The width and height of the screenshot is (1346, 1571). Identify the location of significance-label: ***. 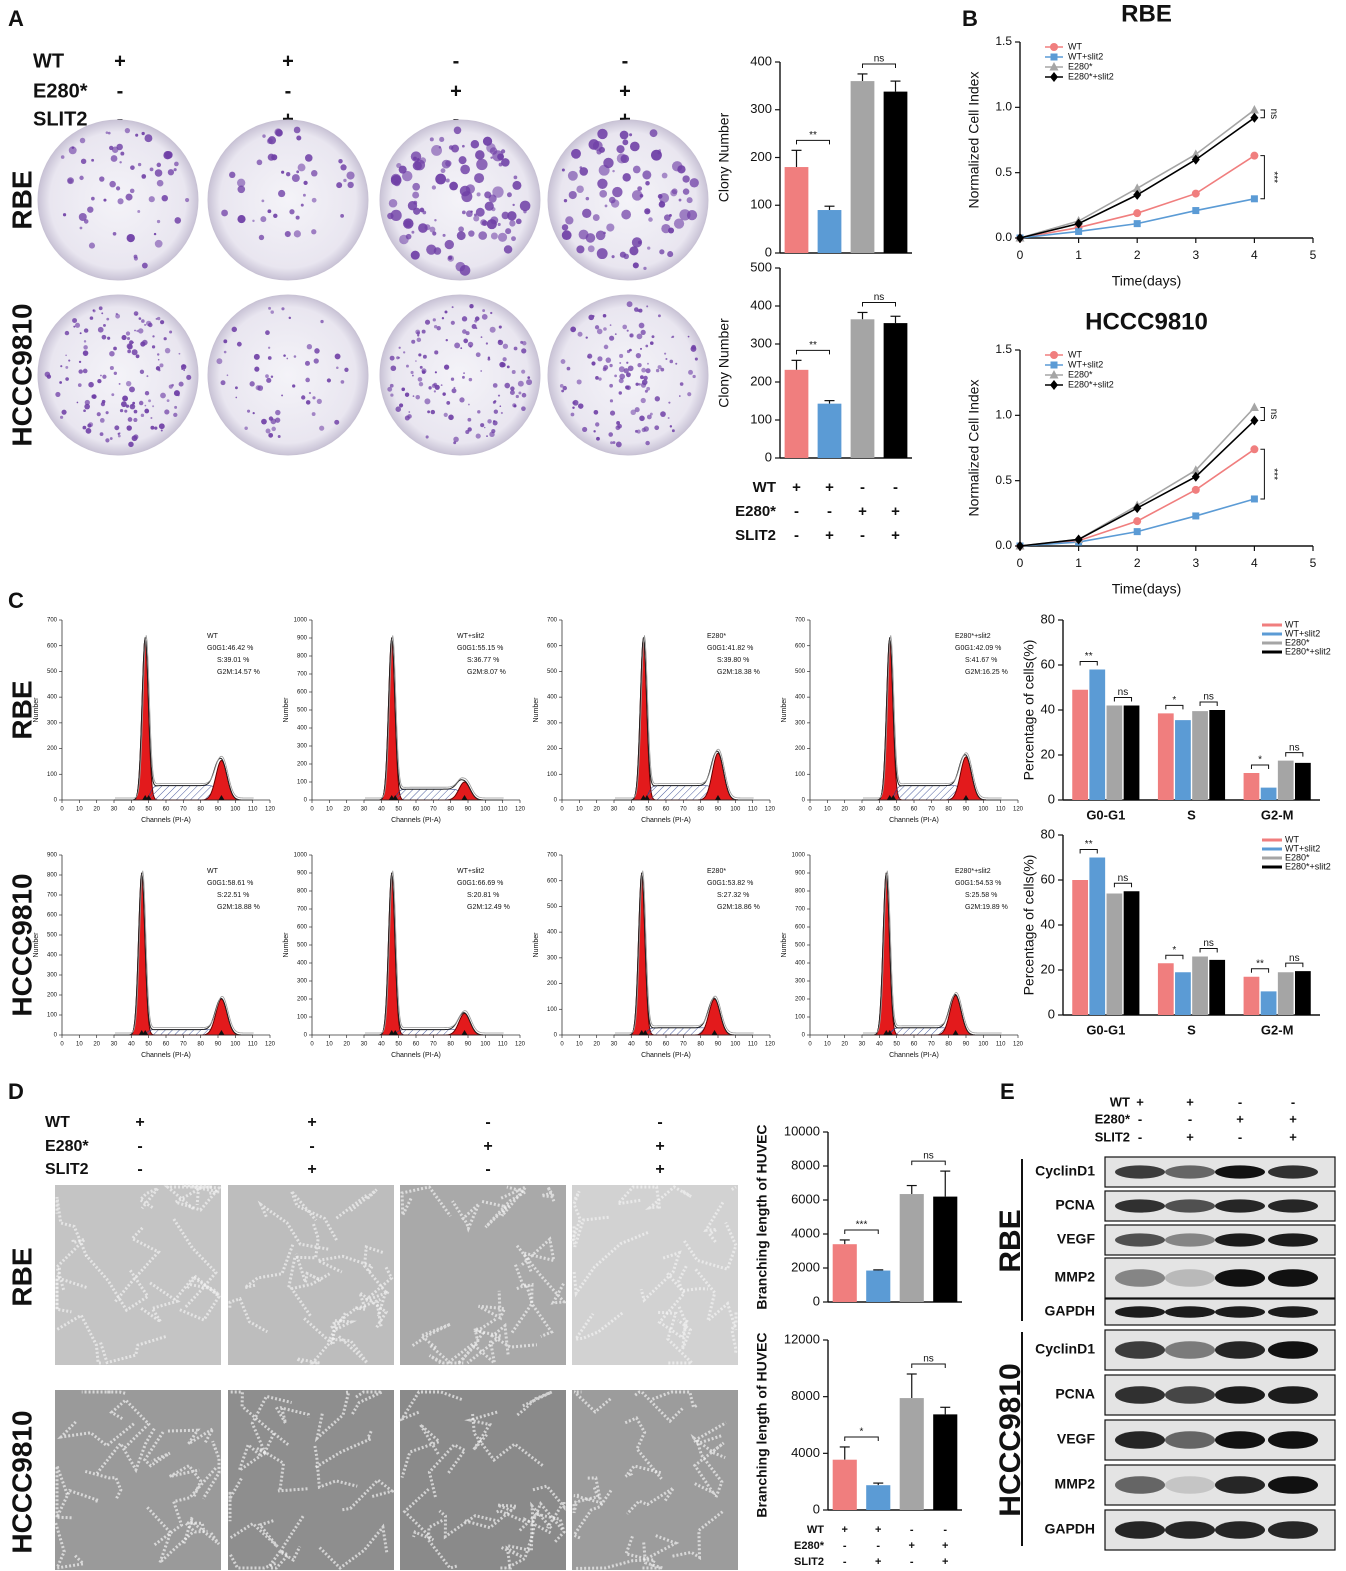
(1273, 474).